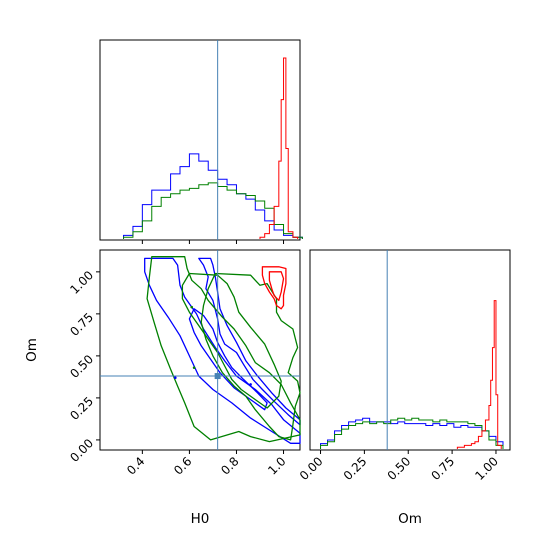 Image resolution: width=550 pixels, height=550 pixels. What do you see at coordinates (410, 519) in the screenshot?
I see `x-axis-label-om: Om` at bounding box center [410, 519].